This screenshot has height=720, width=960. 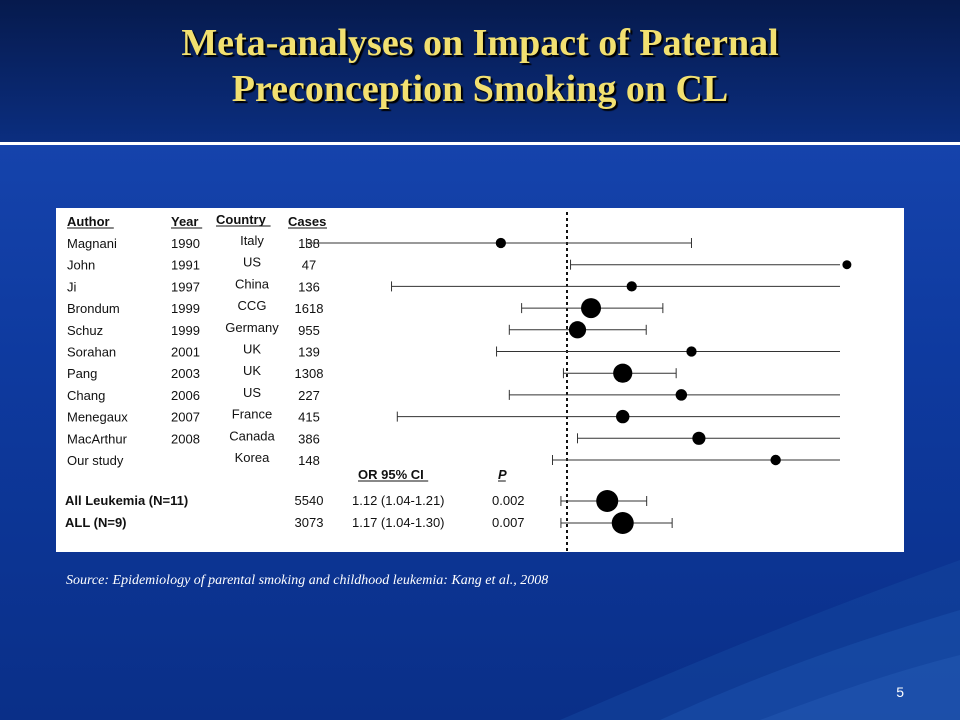 What do you see at coordinates (185, 243) in the screenshot?
I see `study-year: 1990` at bounding box center [185, 243].